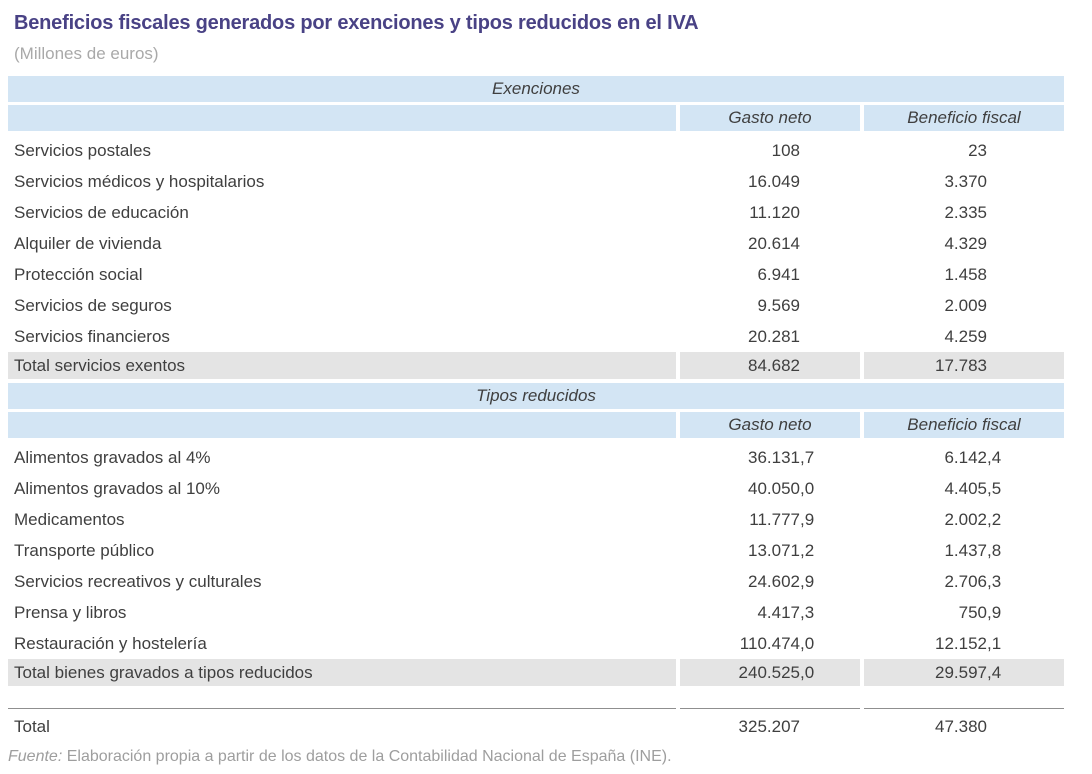  Describe the element at coordinates (536, 243) in the screenshot. I see `table-row: Alquiler de vivienda 20.614 4.329` at that location.